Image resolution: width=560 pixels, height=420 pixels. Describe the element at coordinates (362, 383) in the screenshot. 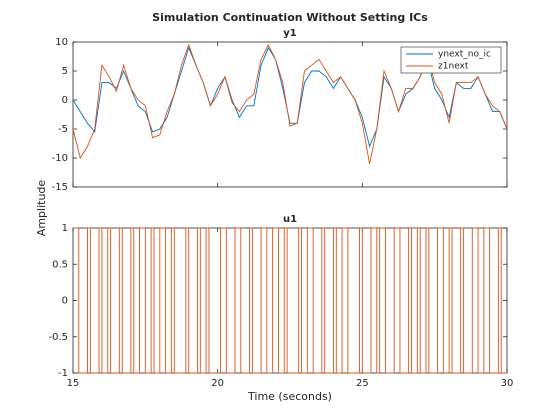

I see `x-tick-label: 25` at that location.